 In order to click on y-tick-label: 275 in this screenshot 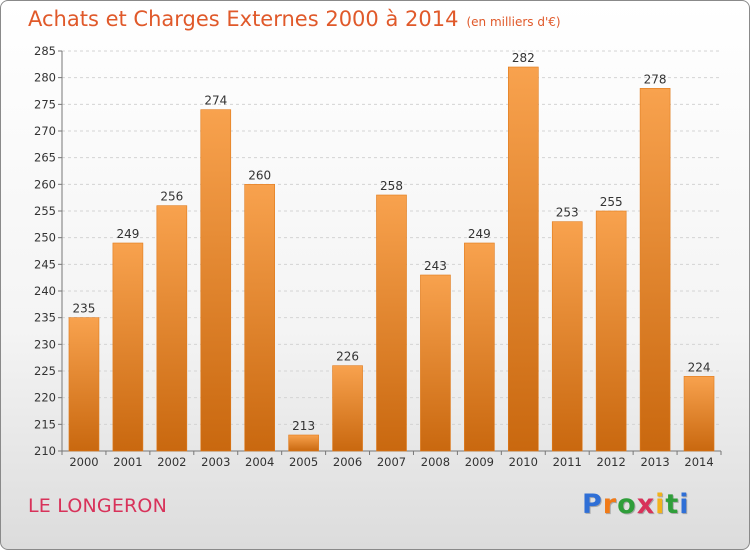, I will do `click(45, 104)`.